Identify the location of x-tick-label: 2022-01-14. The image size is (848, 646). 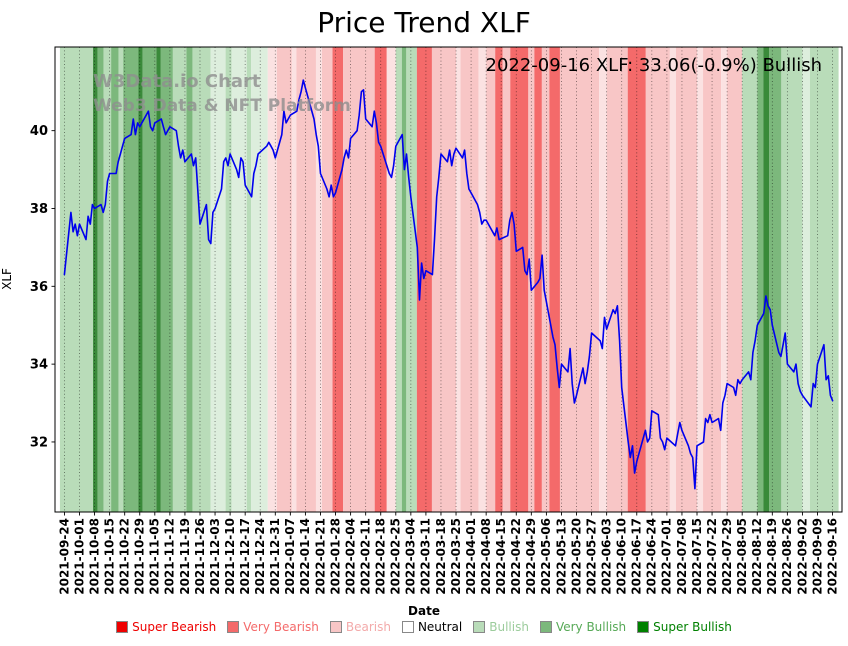
(305, 556).